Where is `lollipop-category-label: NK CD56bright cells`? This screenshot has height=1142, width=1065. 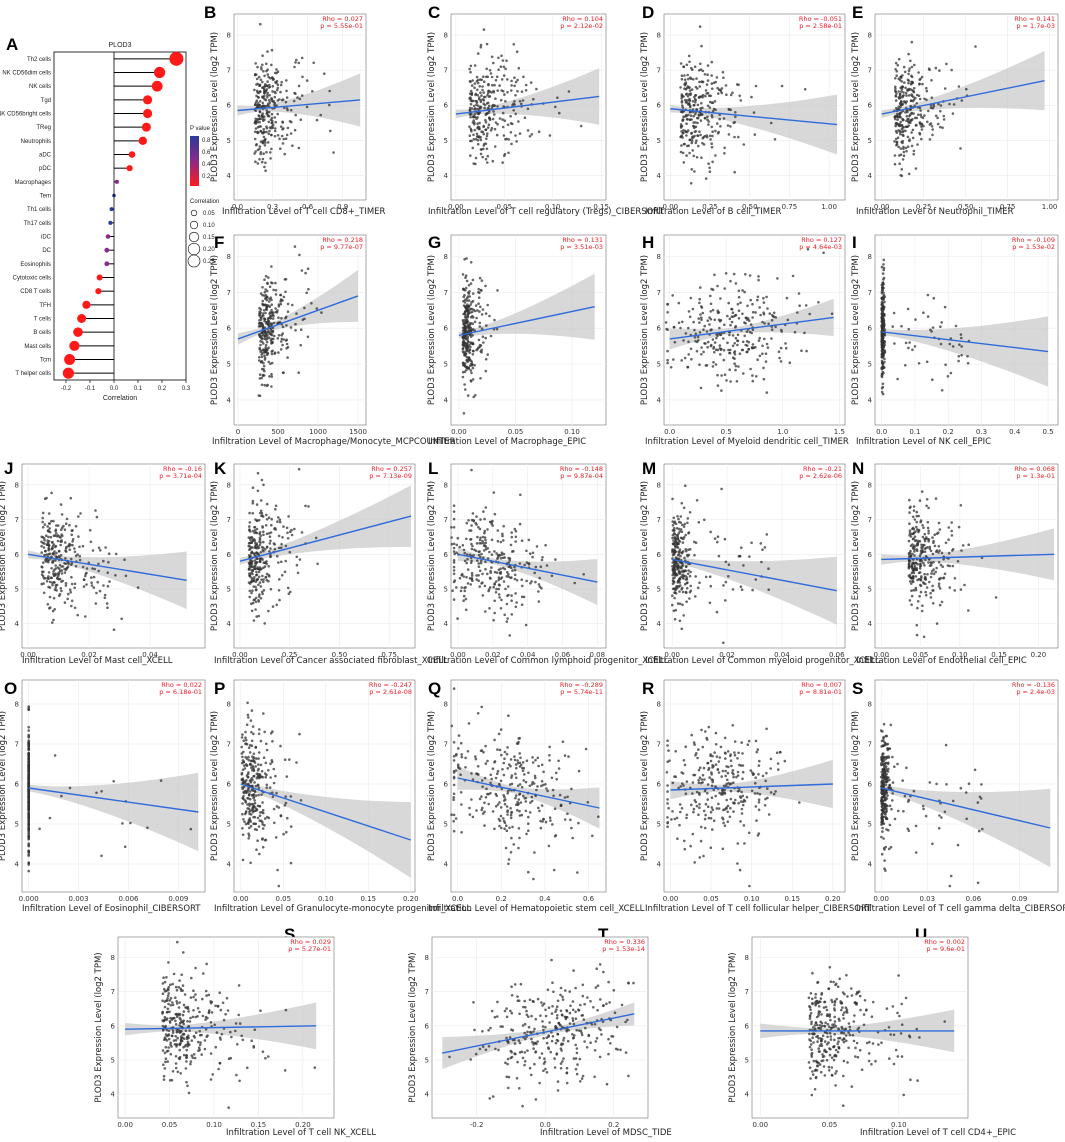
lollipop-category-label: NK CD56bright cells is located at coordinates (25, 115).